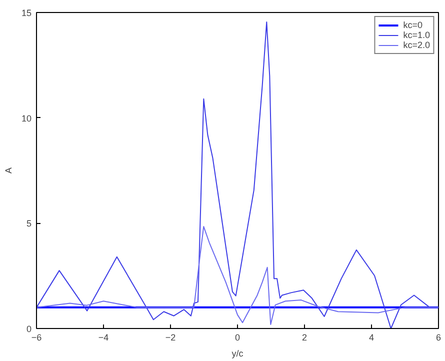  I want to click on x-tick-label: −6, so click(36, 337).